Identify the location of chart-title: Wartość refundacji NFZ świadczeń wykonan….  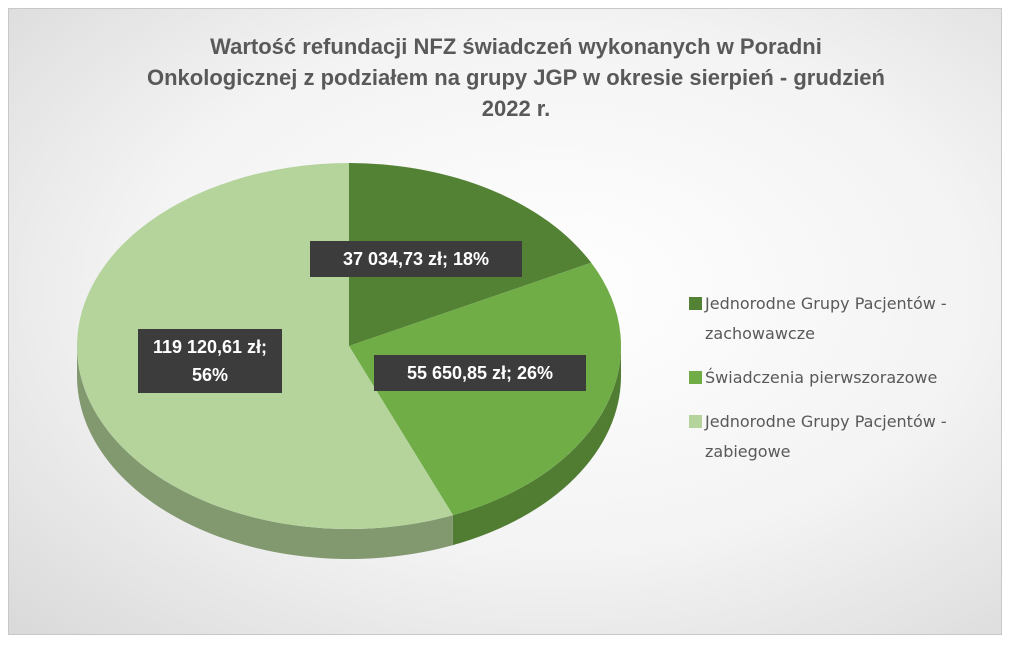
(516, 77).